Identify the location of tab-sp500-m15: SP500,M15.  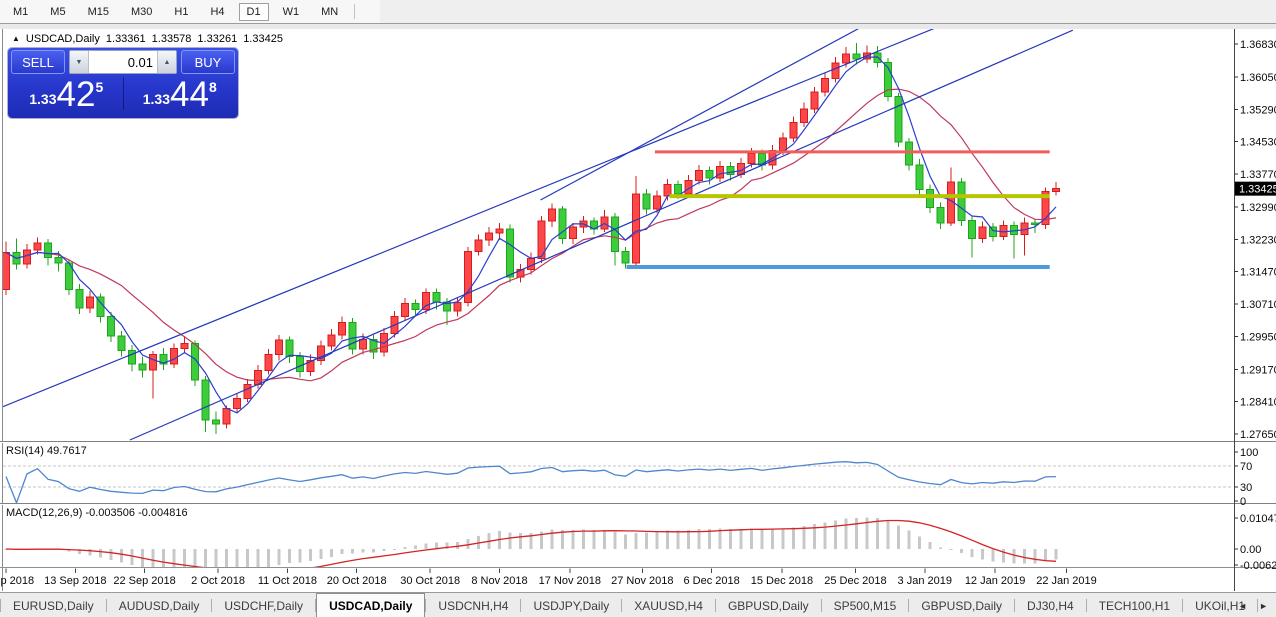
(865, 605).